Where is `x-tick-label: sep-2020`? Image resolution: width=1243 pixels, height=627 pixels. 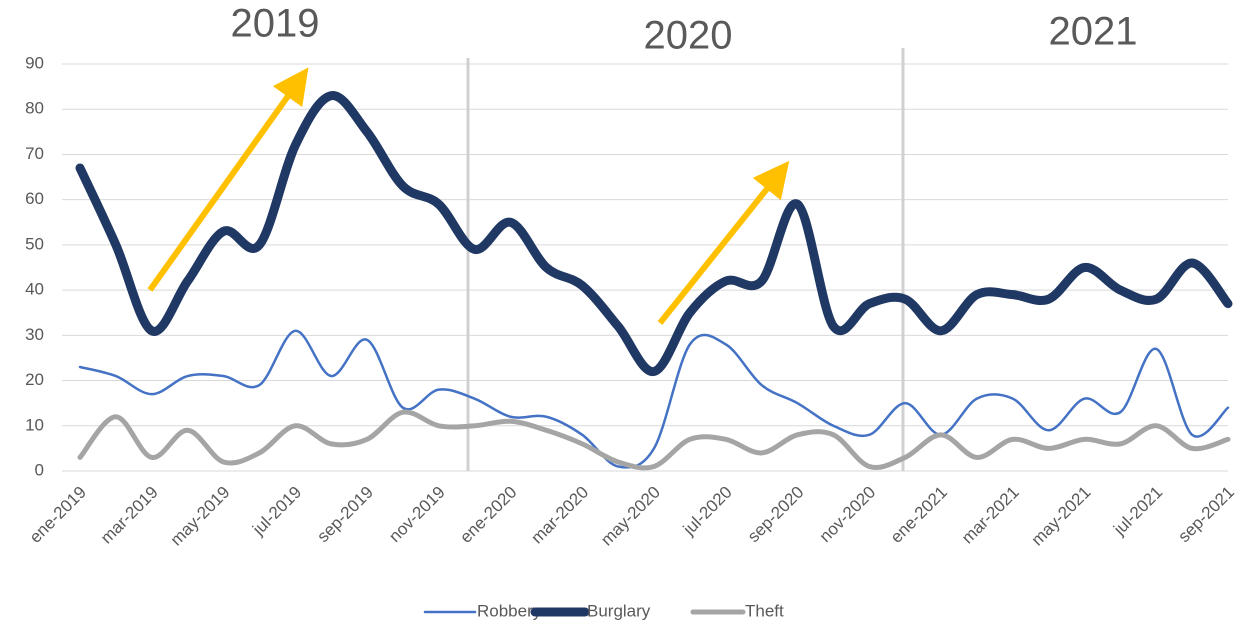 x-tick-label: sep-2020 is located at coordinates (776, 515).